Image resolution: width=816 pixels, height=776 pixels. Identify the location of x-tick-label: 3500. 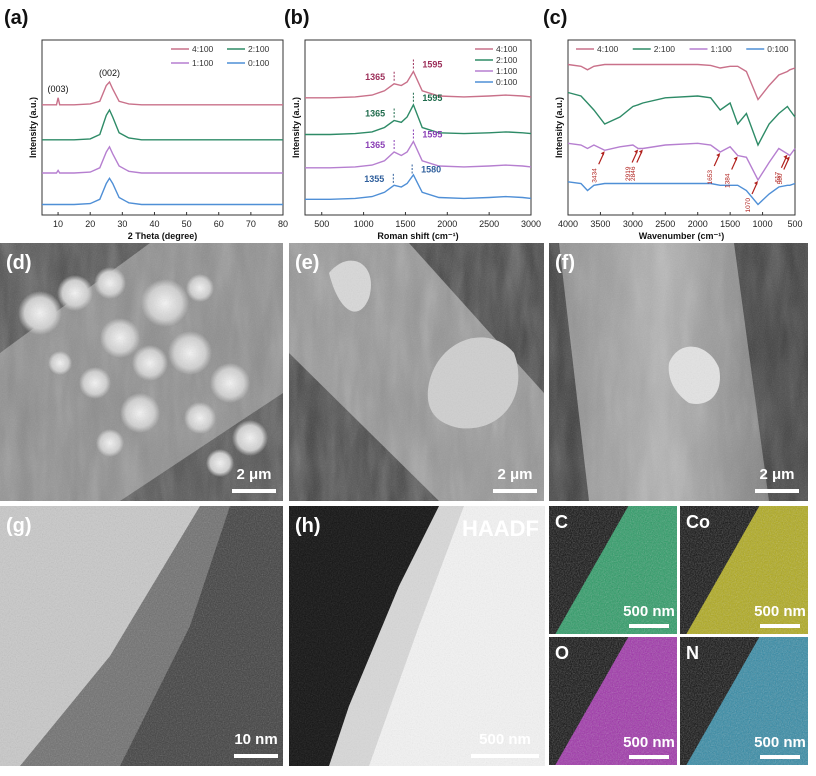
(600, 224).